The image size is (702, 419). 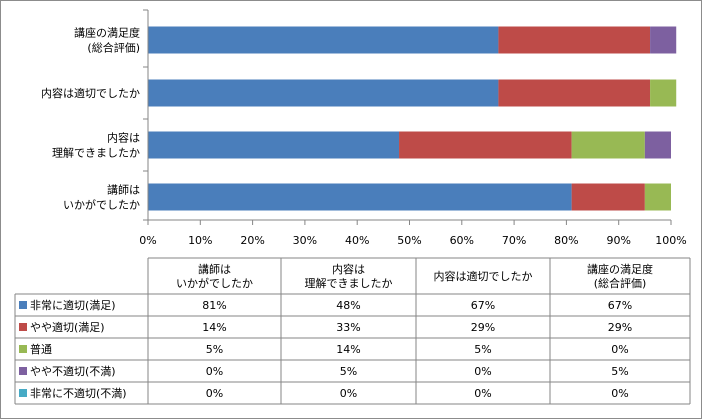 I want to click on table-header-label: 内容は適切でしたか, so click(x=483, y=276).